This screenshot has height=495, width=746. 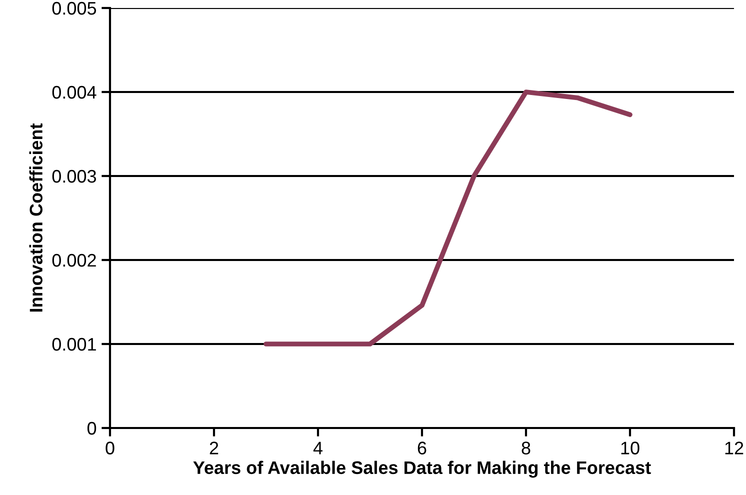 I want to click on x-tick-label: 8, so click(x=526, y=448).